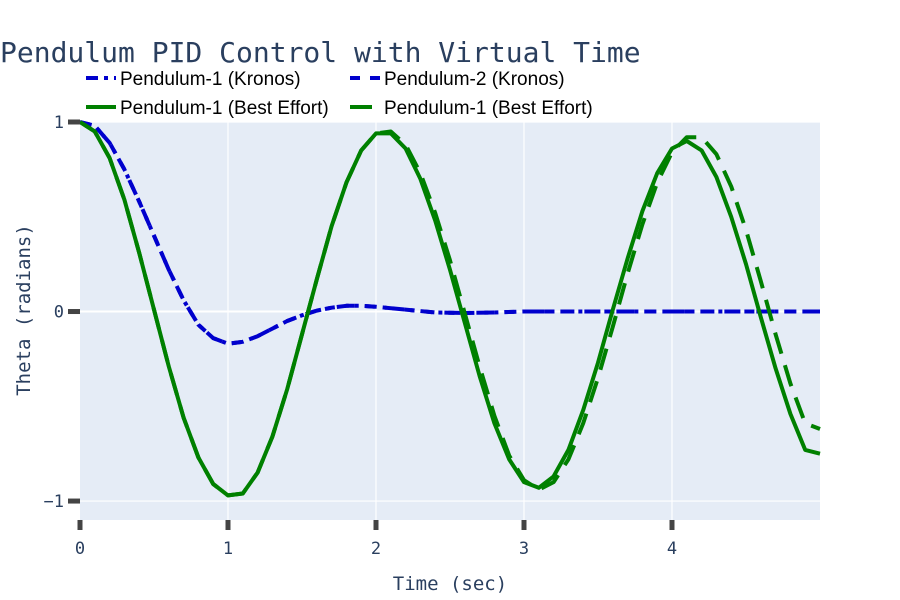  I want to click on x-axis-title: Time (sec), so click(450, 584).